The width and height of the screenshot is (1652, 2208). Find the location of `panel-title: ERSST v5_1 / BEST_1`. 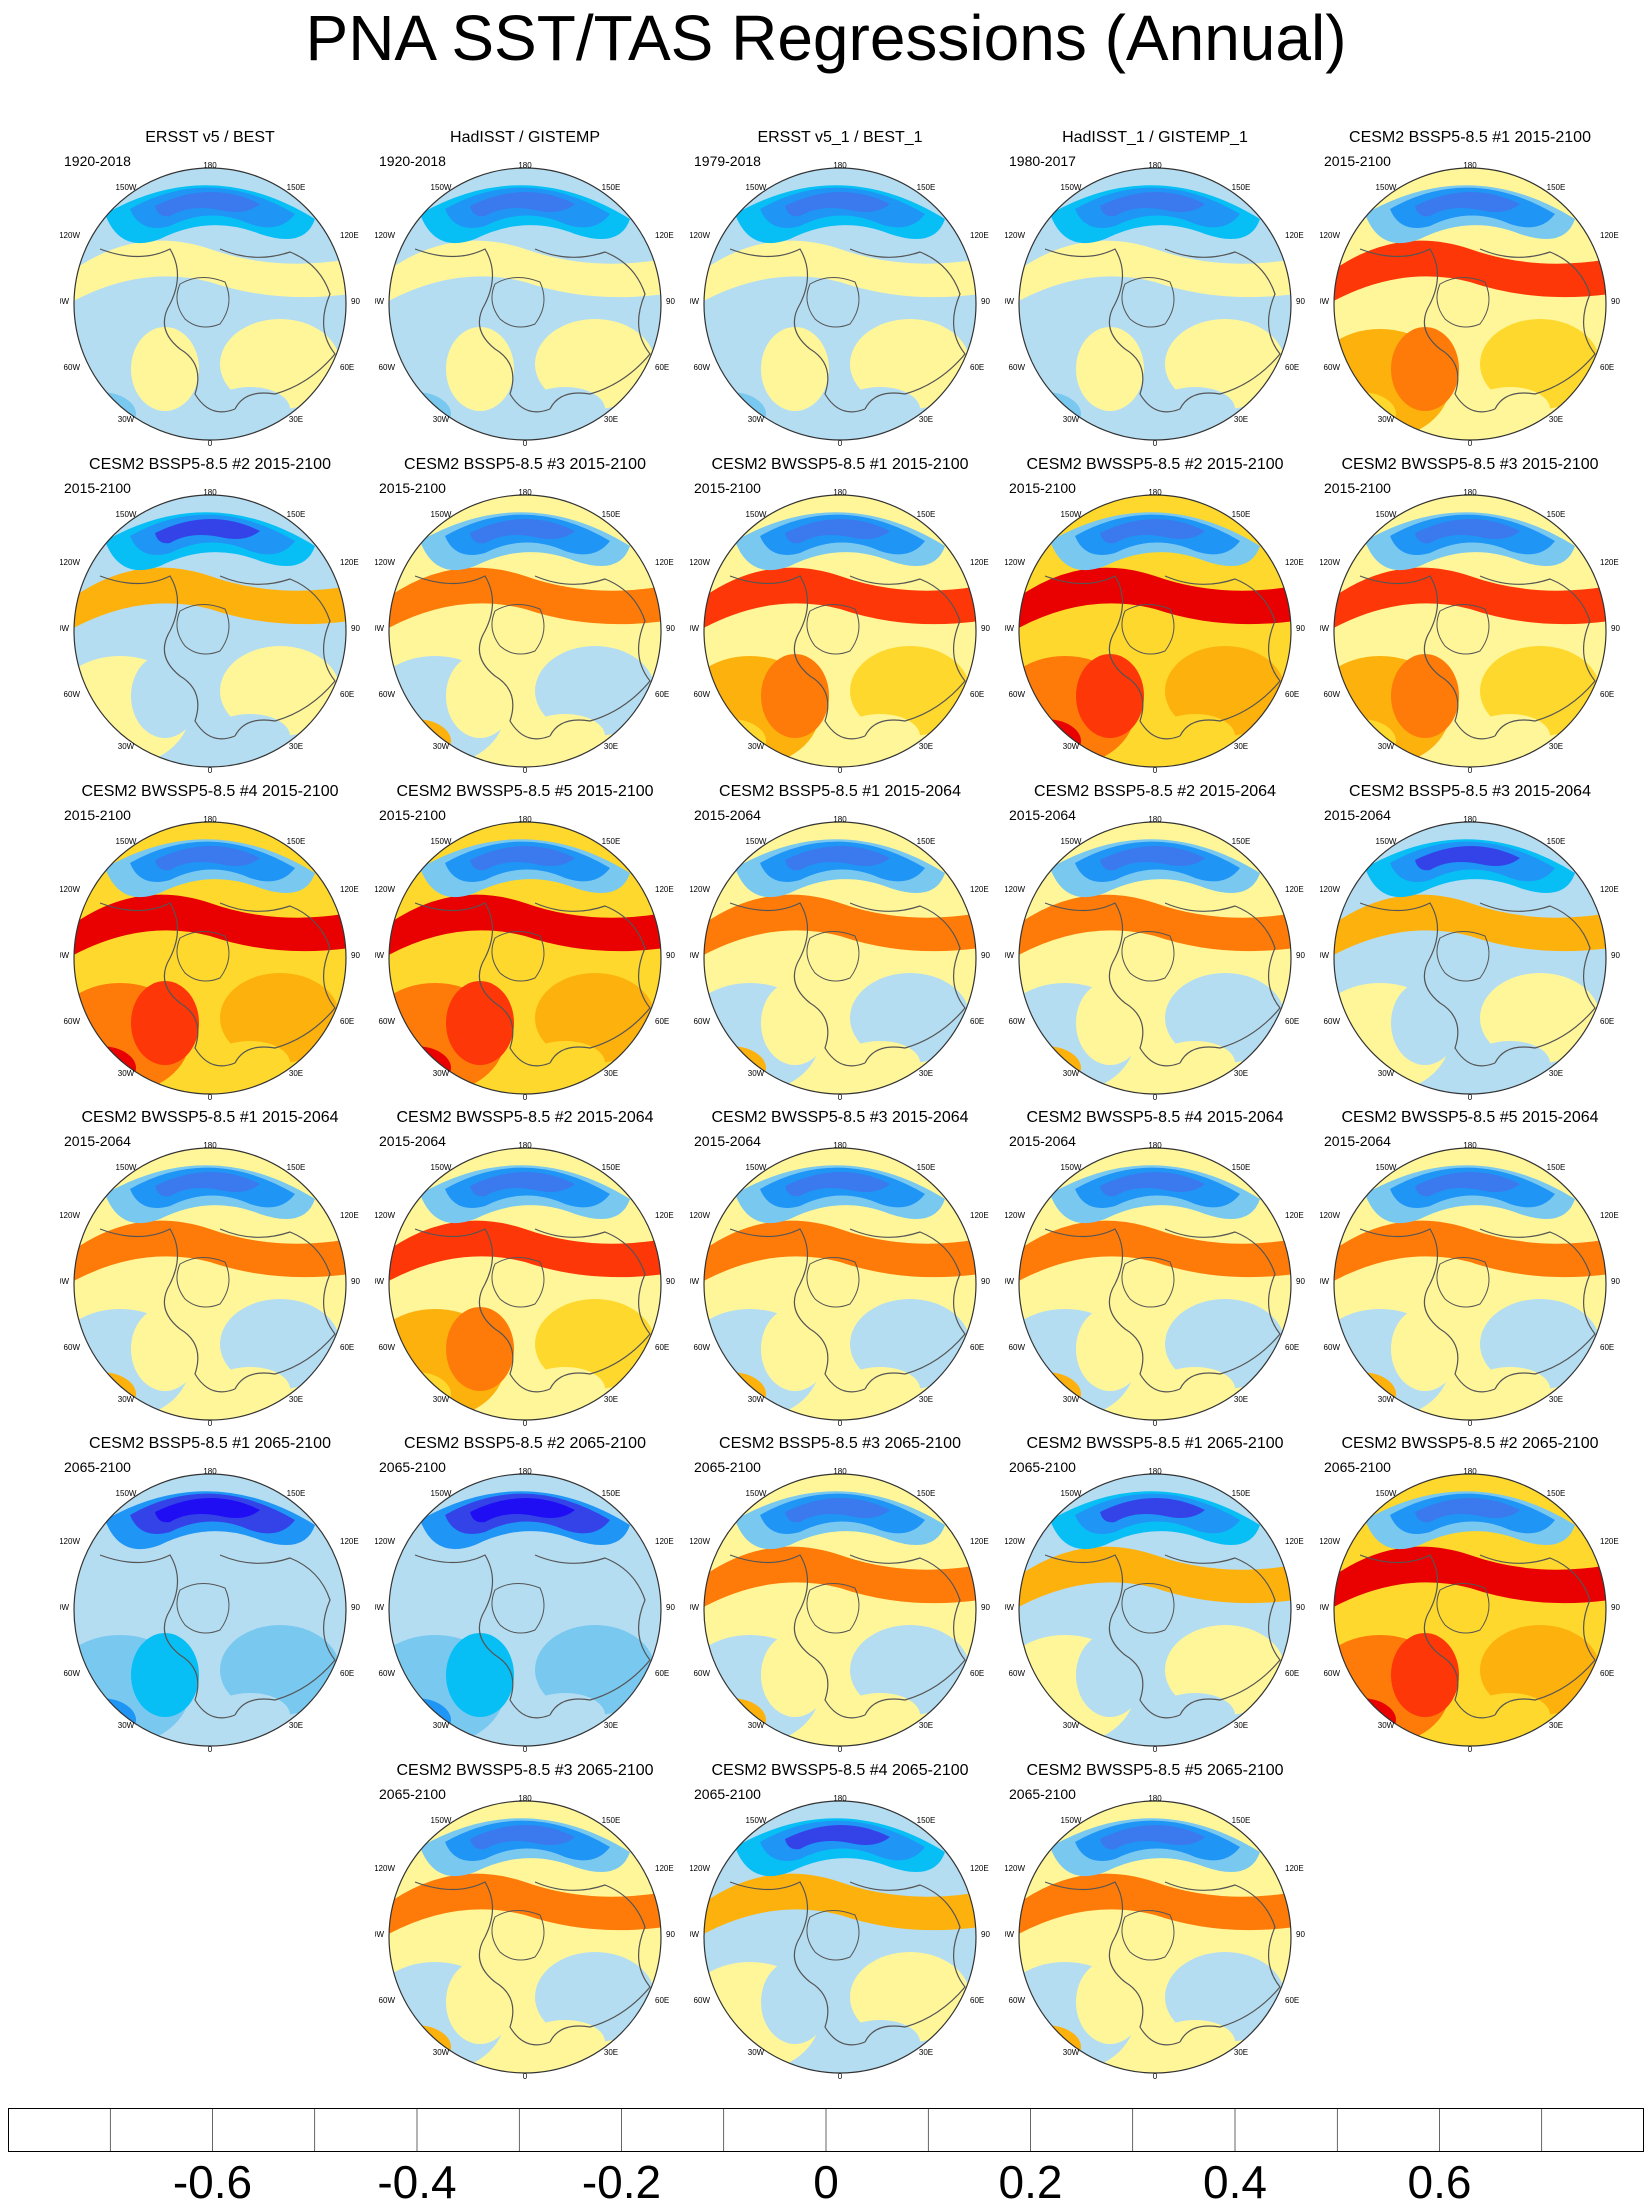

panel-title: ERSST v5_1 / BEST_1 is located at coordinates (840, 137).